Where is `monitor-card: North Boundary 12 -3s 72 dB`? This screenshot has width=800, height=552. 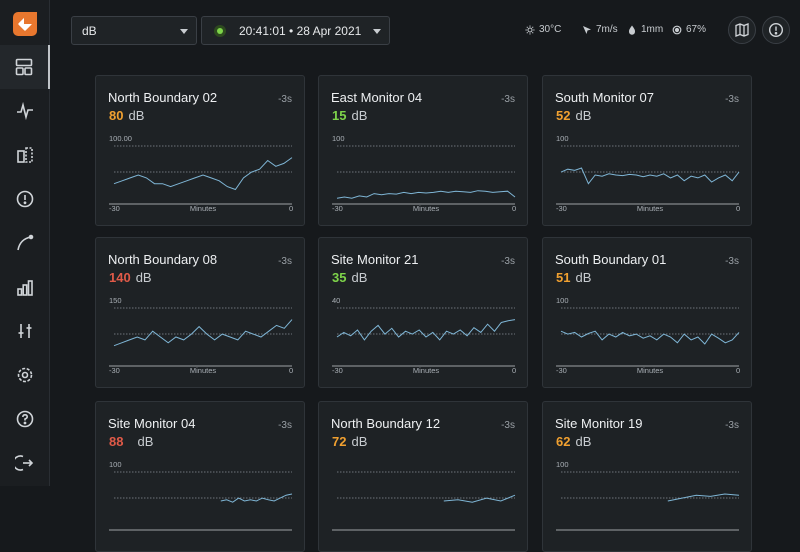
monitor-card: North Boundary 12 -3s 72 dB is located at coordinates (423, 476).